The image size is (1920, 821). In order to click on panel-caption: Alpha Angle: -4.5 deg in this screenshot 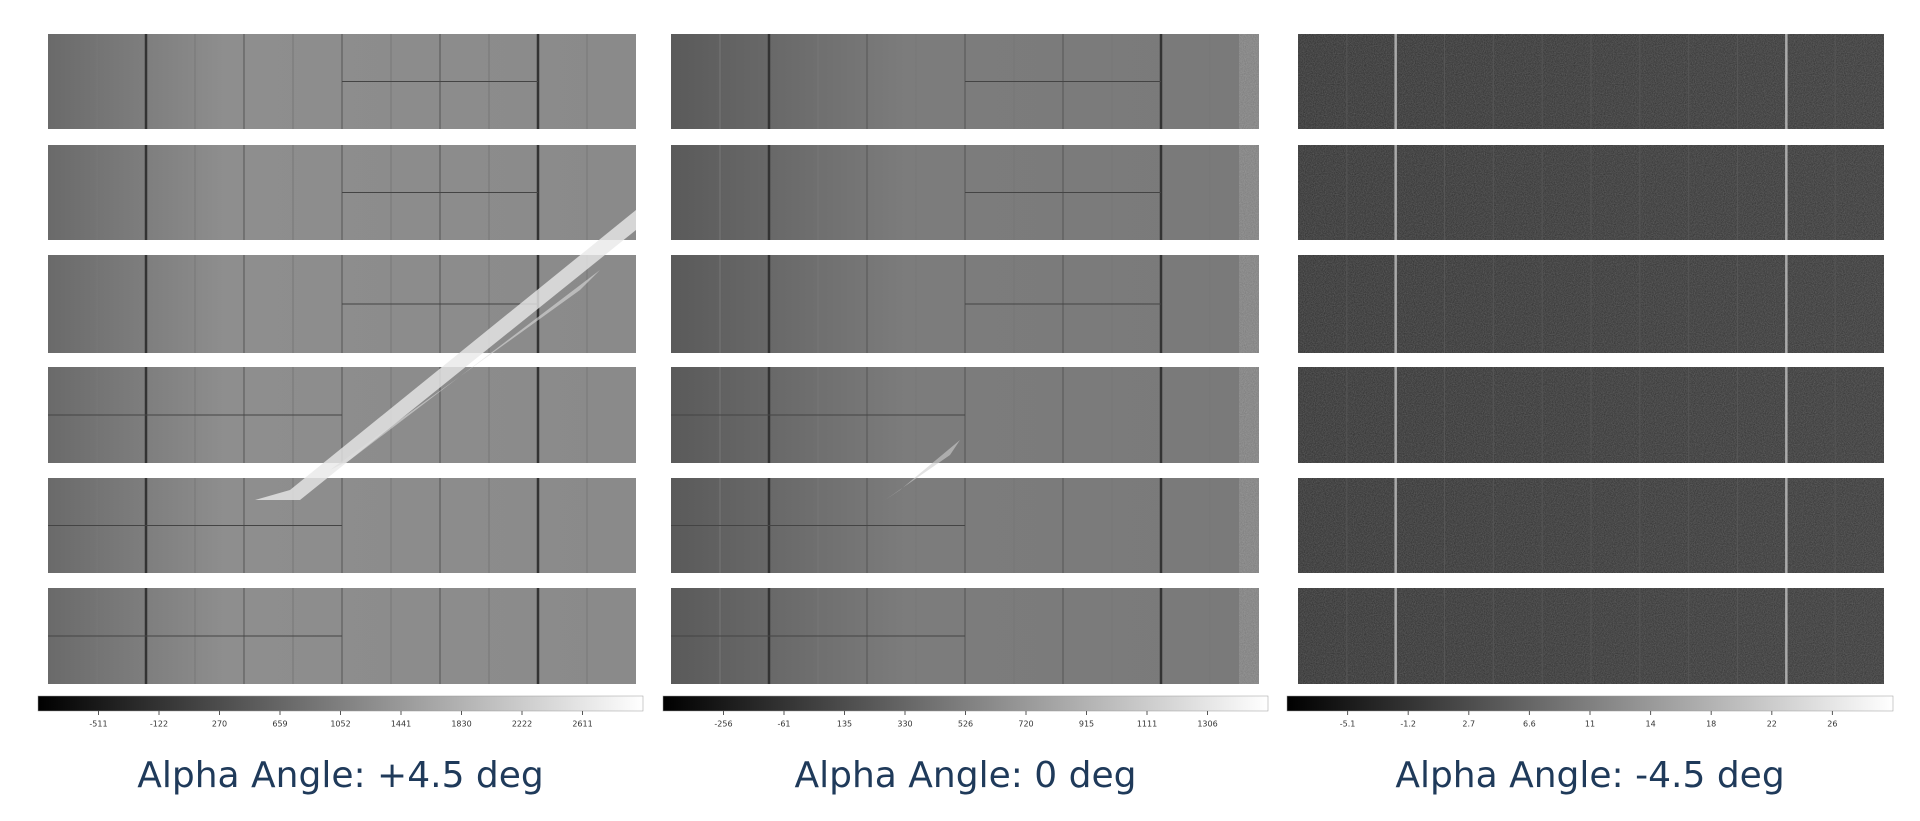, I will do `click(1589, 775)`.